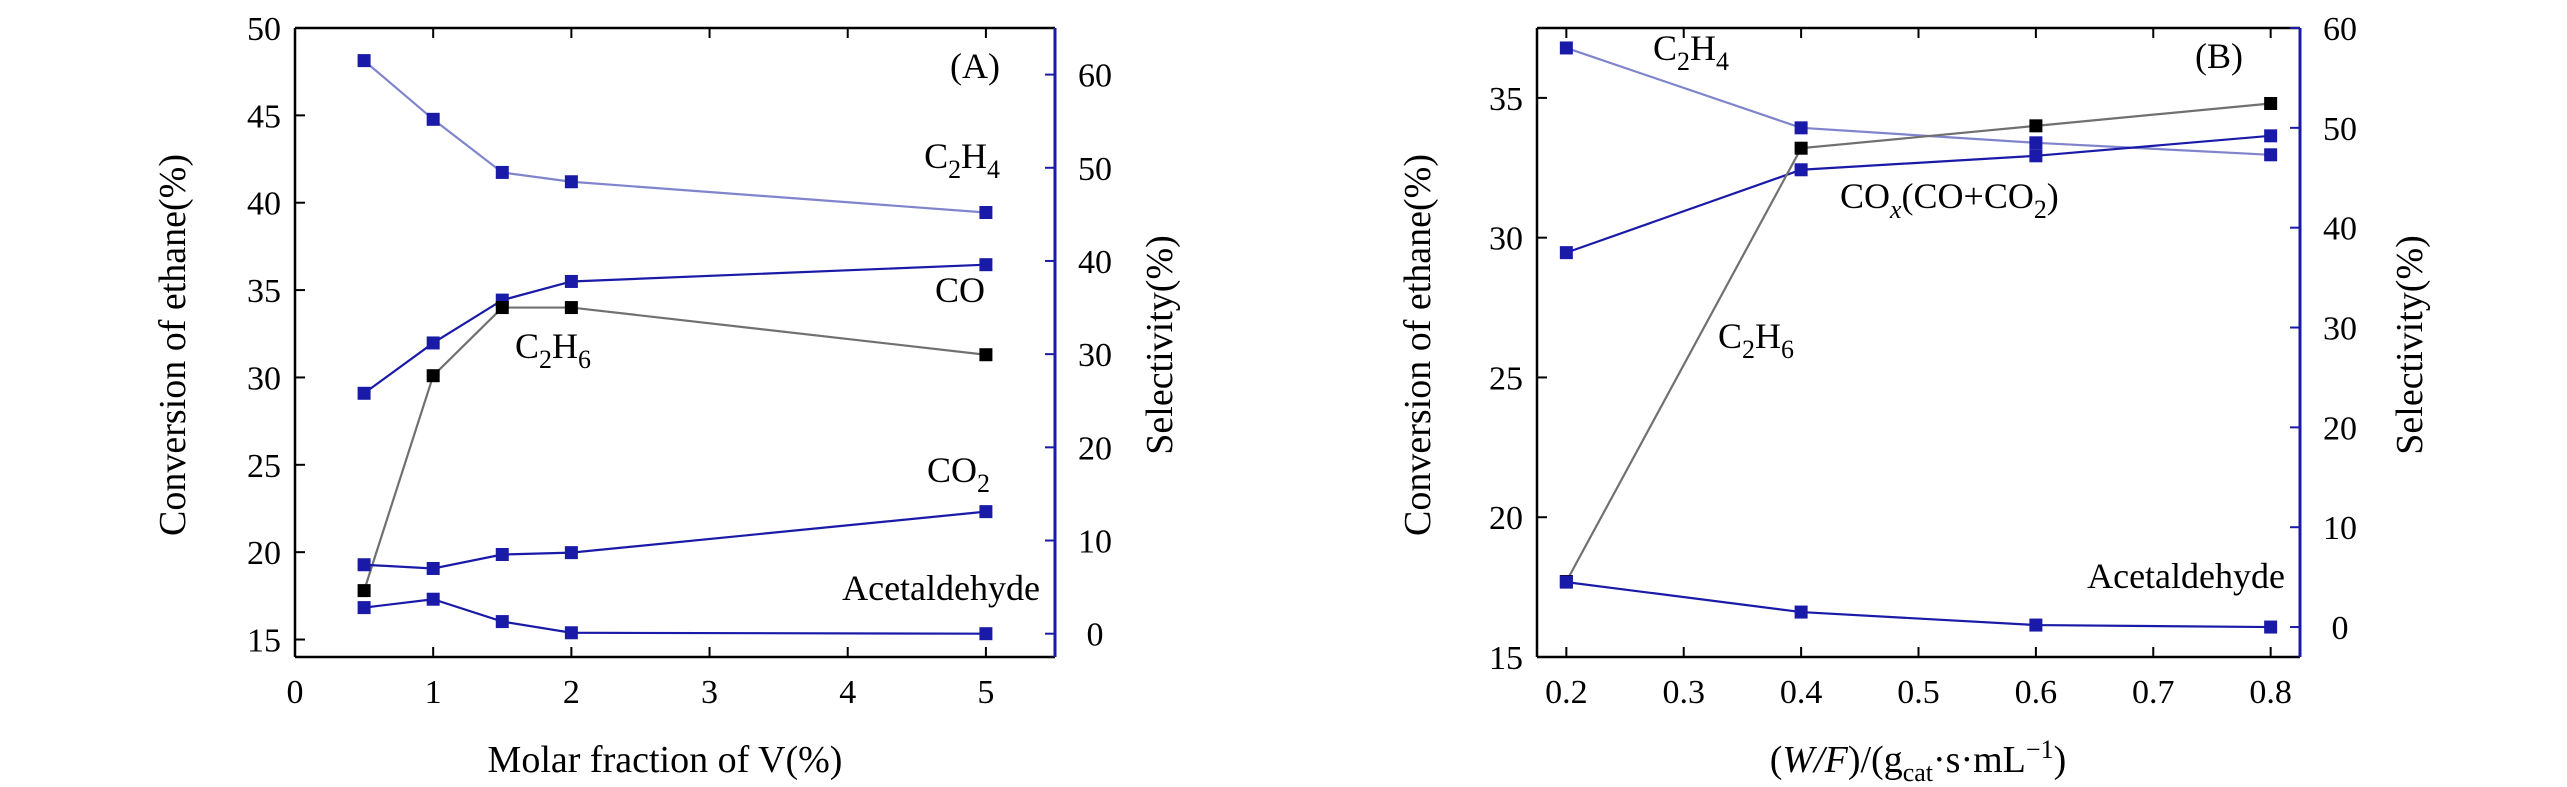  I want to click on panel-label: (B), so click(2219, 56).